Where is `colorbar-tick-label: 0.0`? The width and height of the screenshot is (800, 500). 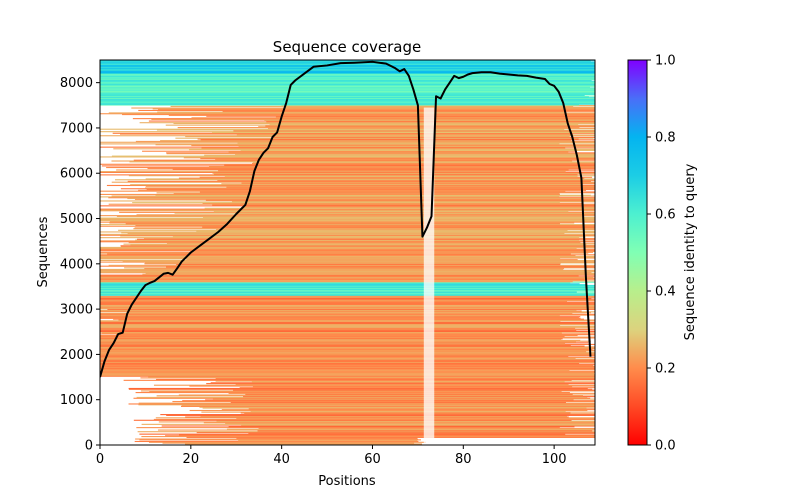 colorbar-tick-label: 0.0 is located at coordinates (665, 446).